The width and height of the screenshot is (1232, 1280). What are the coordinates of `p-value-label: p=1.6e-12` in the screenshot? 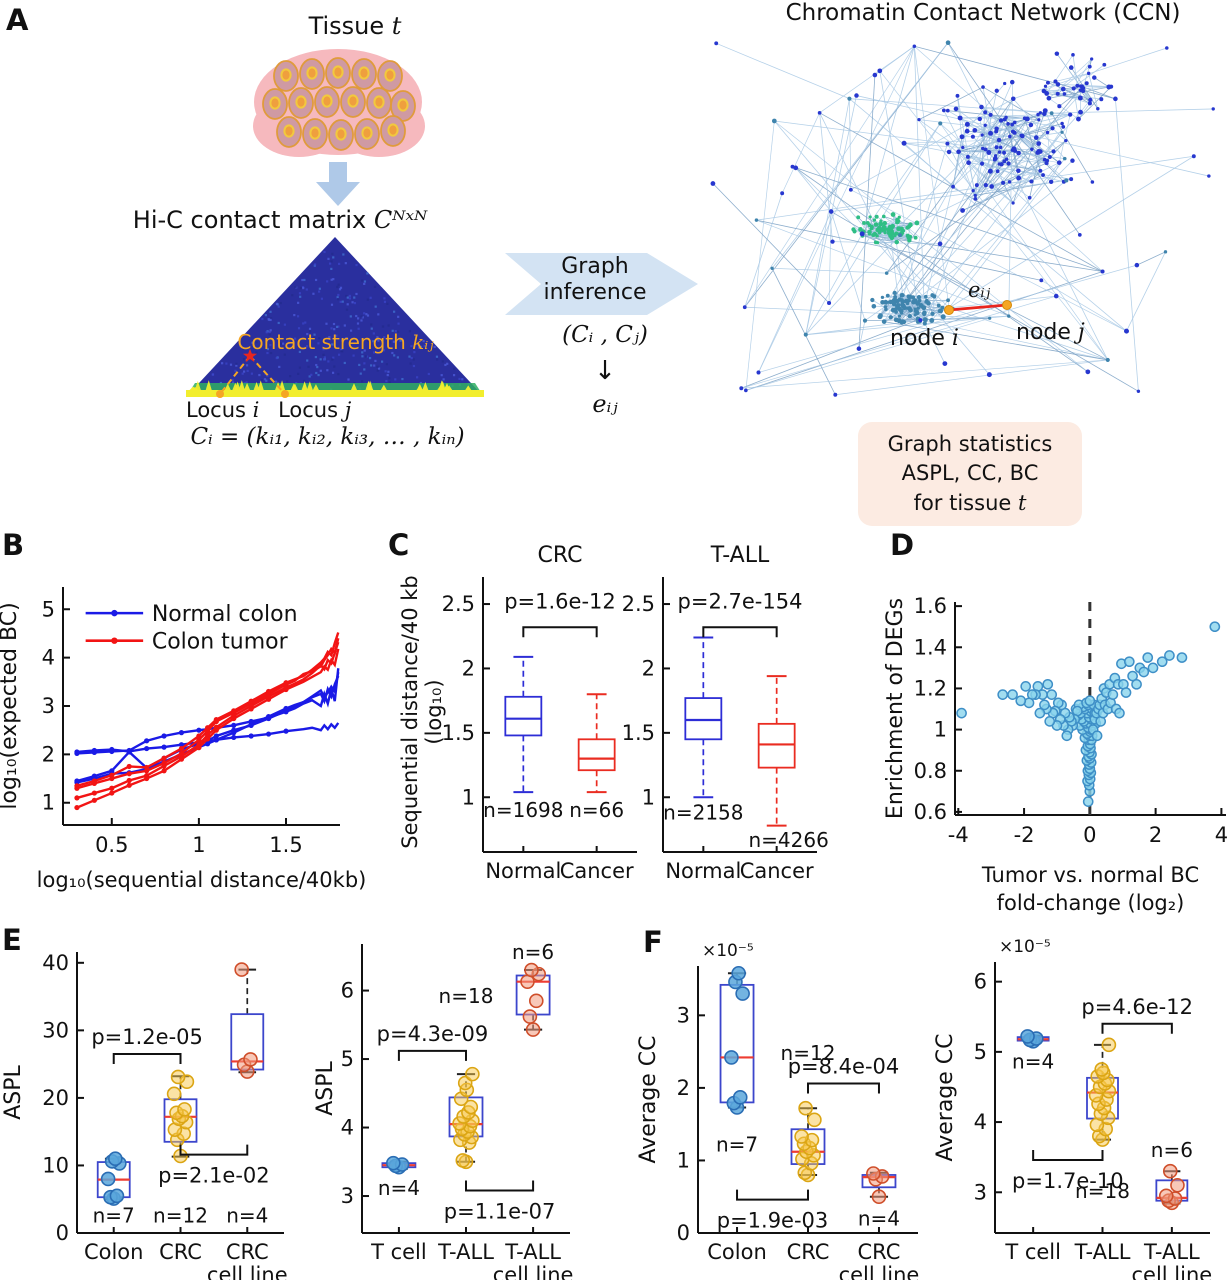 It's located at (560, 601).